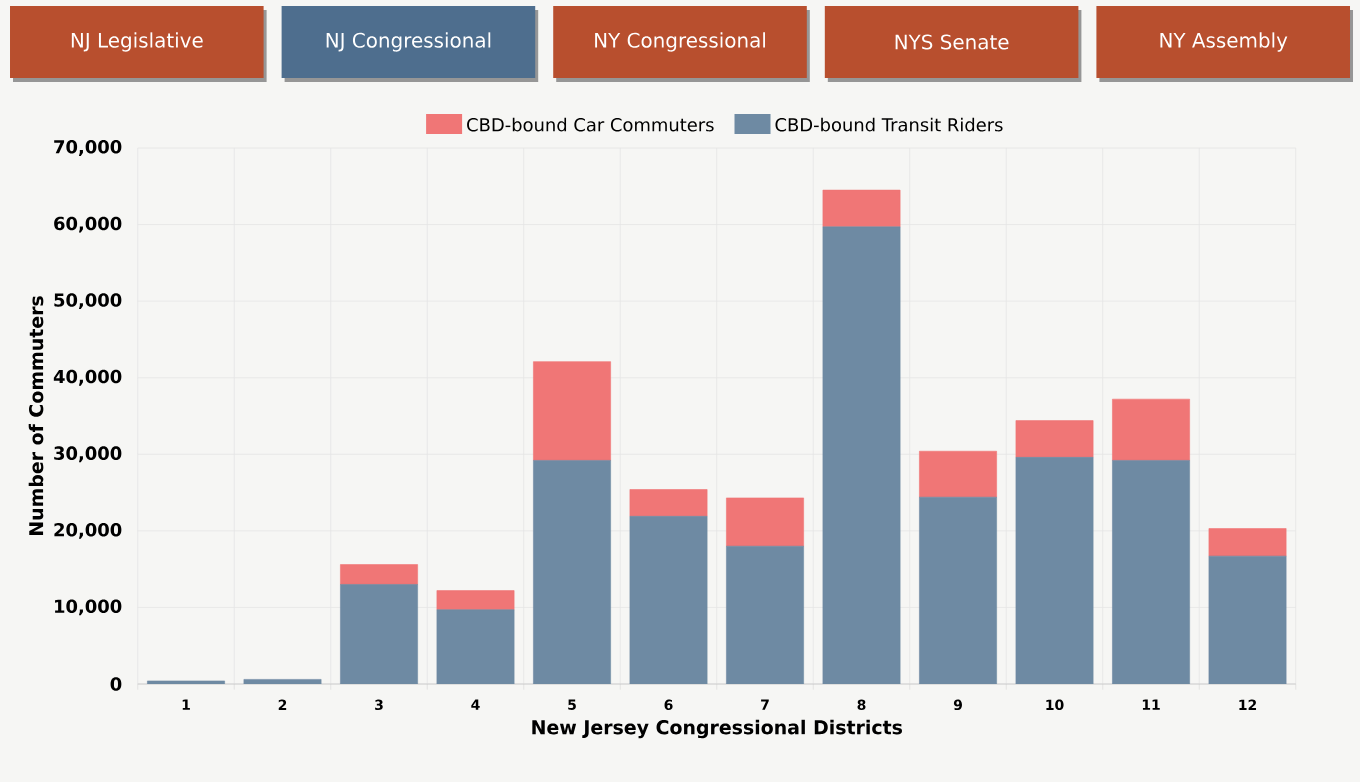  What do you see at coordinates (88, 224) in the screenshot?
I see `y-tick-label: 60,000` at bounding box center [88, 224].